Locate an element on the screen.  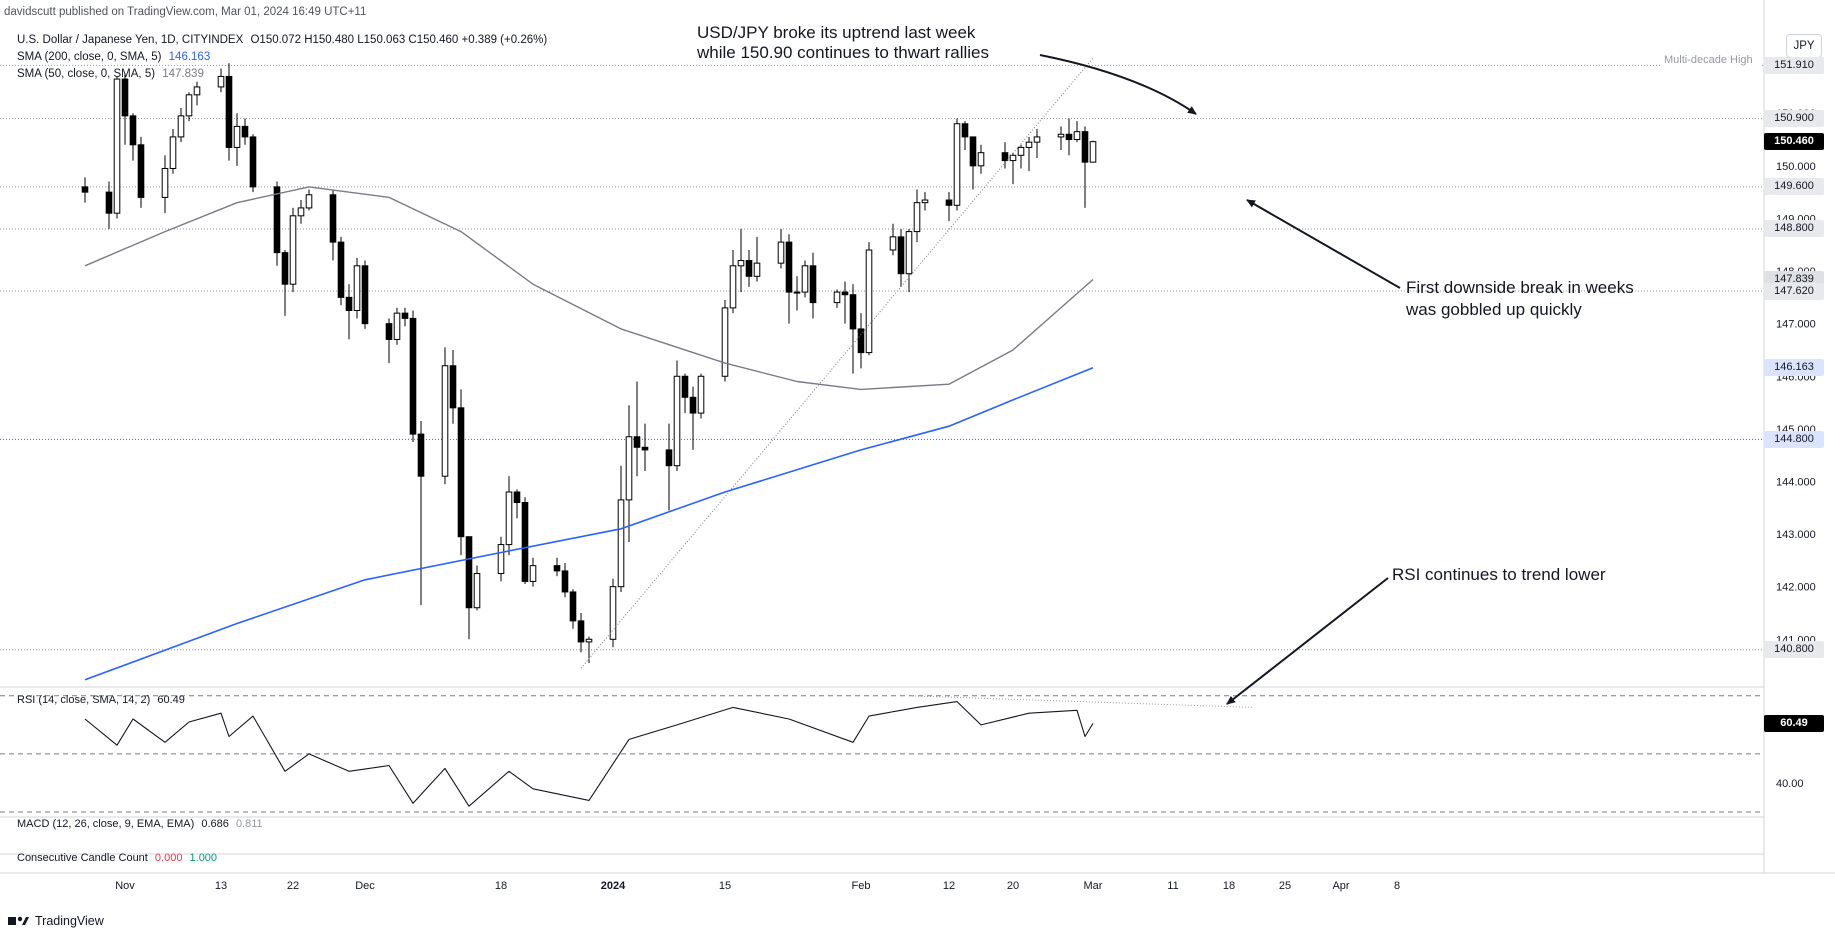
x-tick-11: 11 is located at coordinates (1172, 886).